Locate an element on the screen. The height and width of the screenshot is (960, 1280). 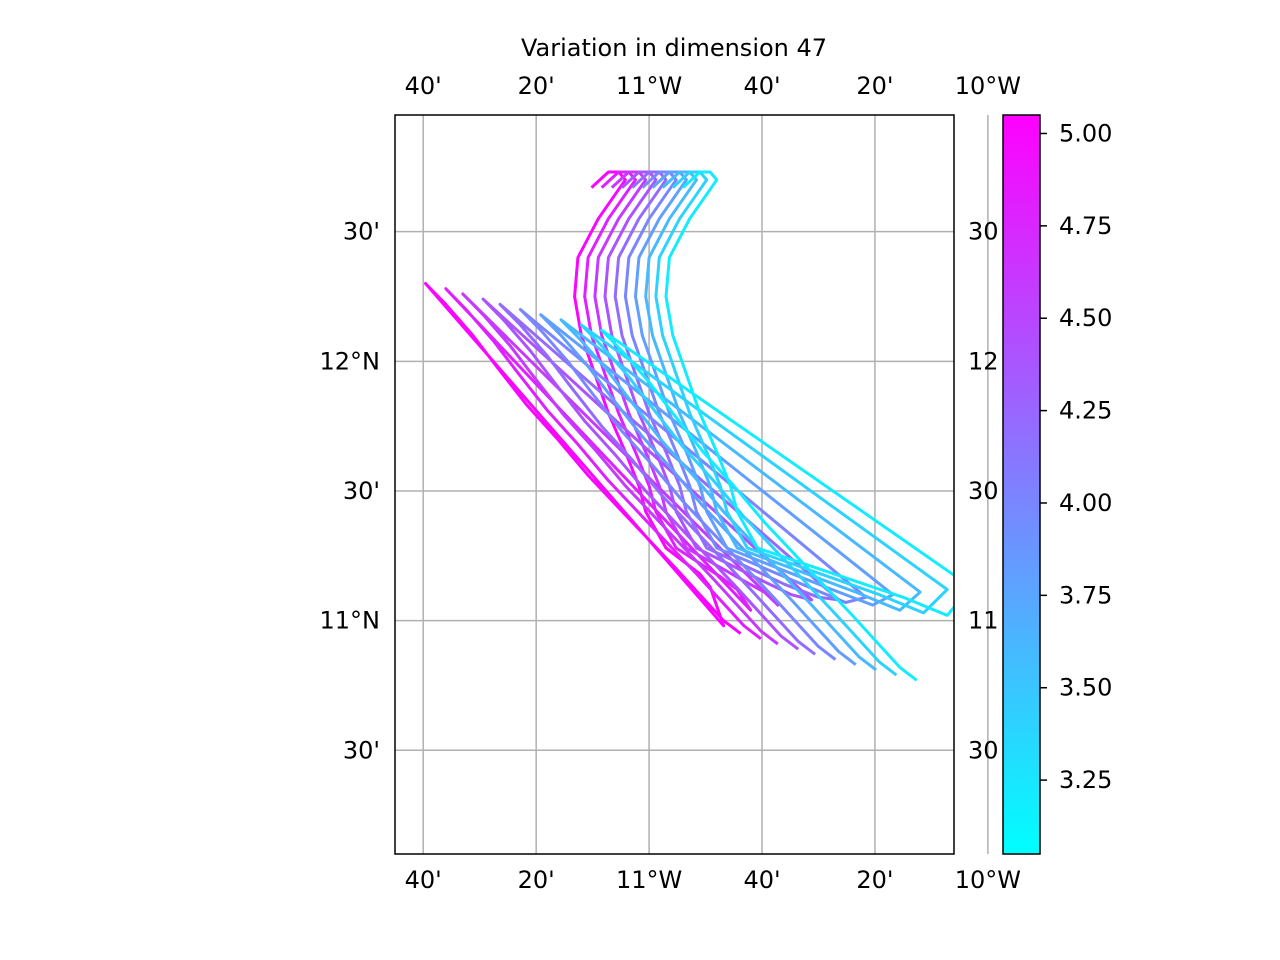
y-tick-label-right-3: 11 is located at coordinates (983, 621).